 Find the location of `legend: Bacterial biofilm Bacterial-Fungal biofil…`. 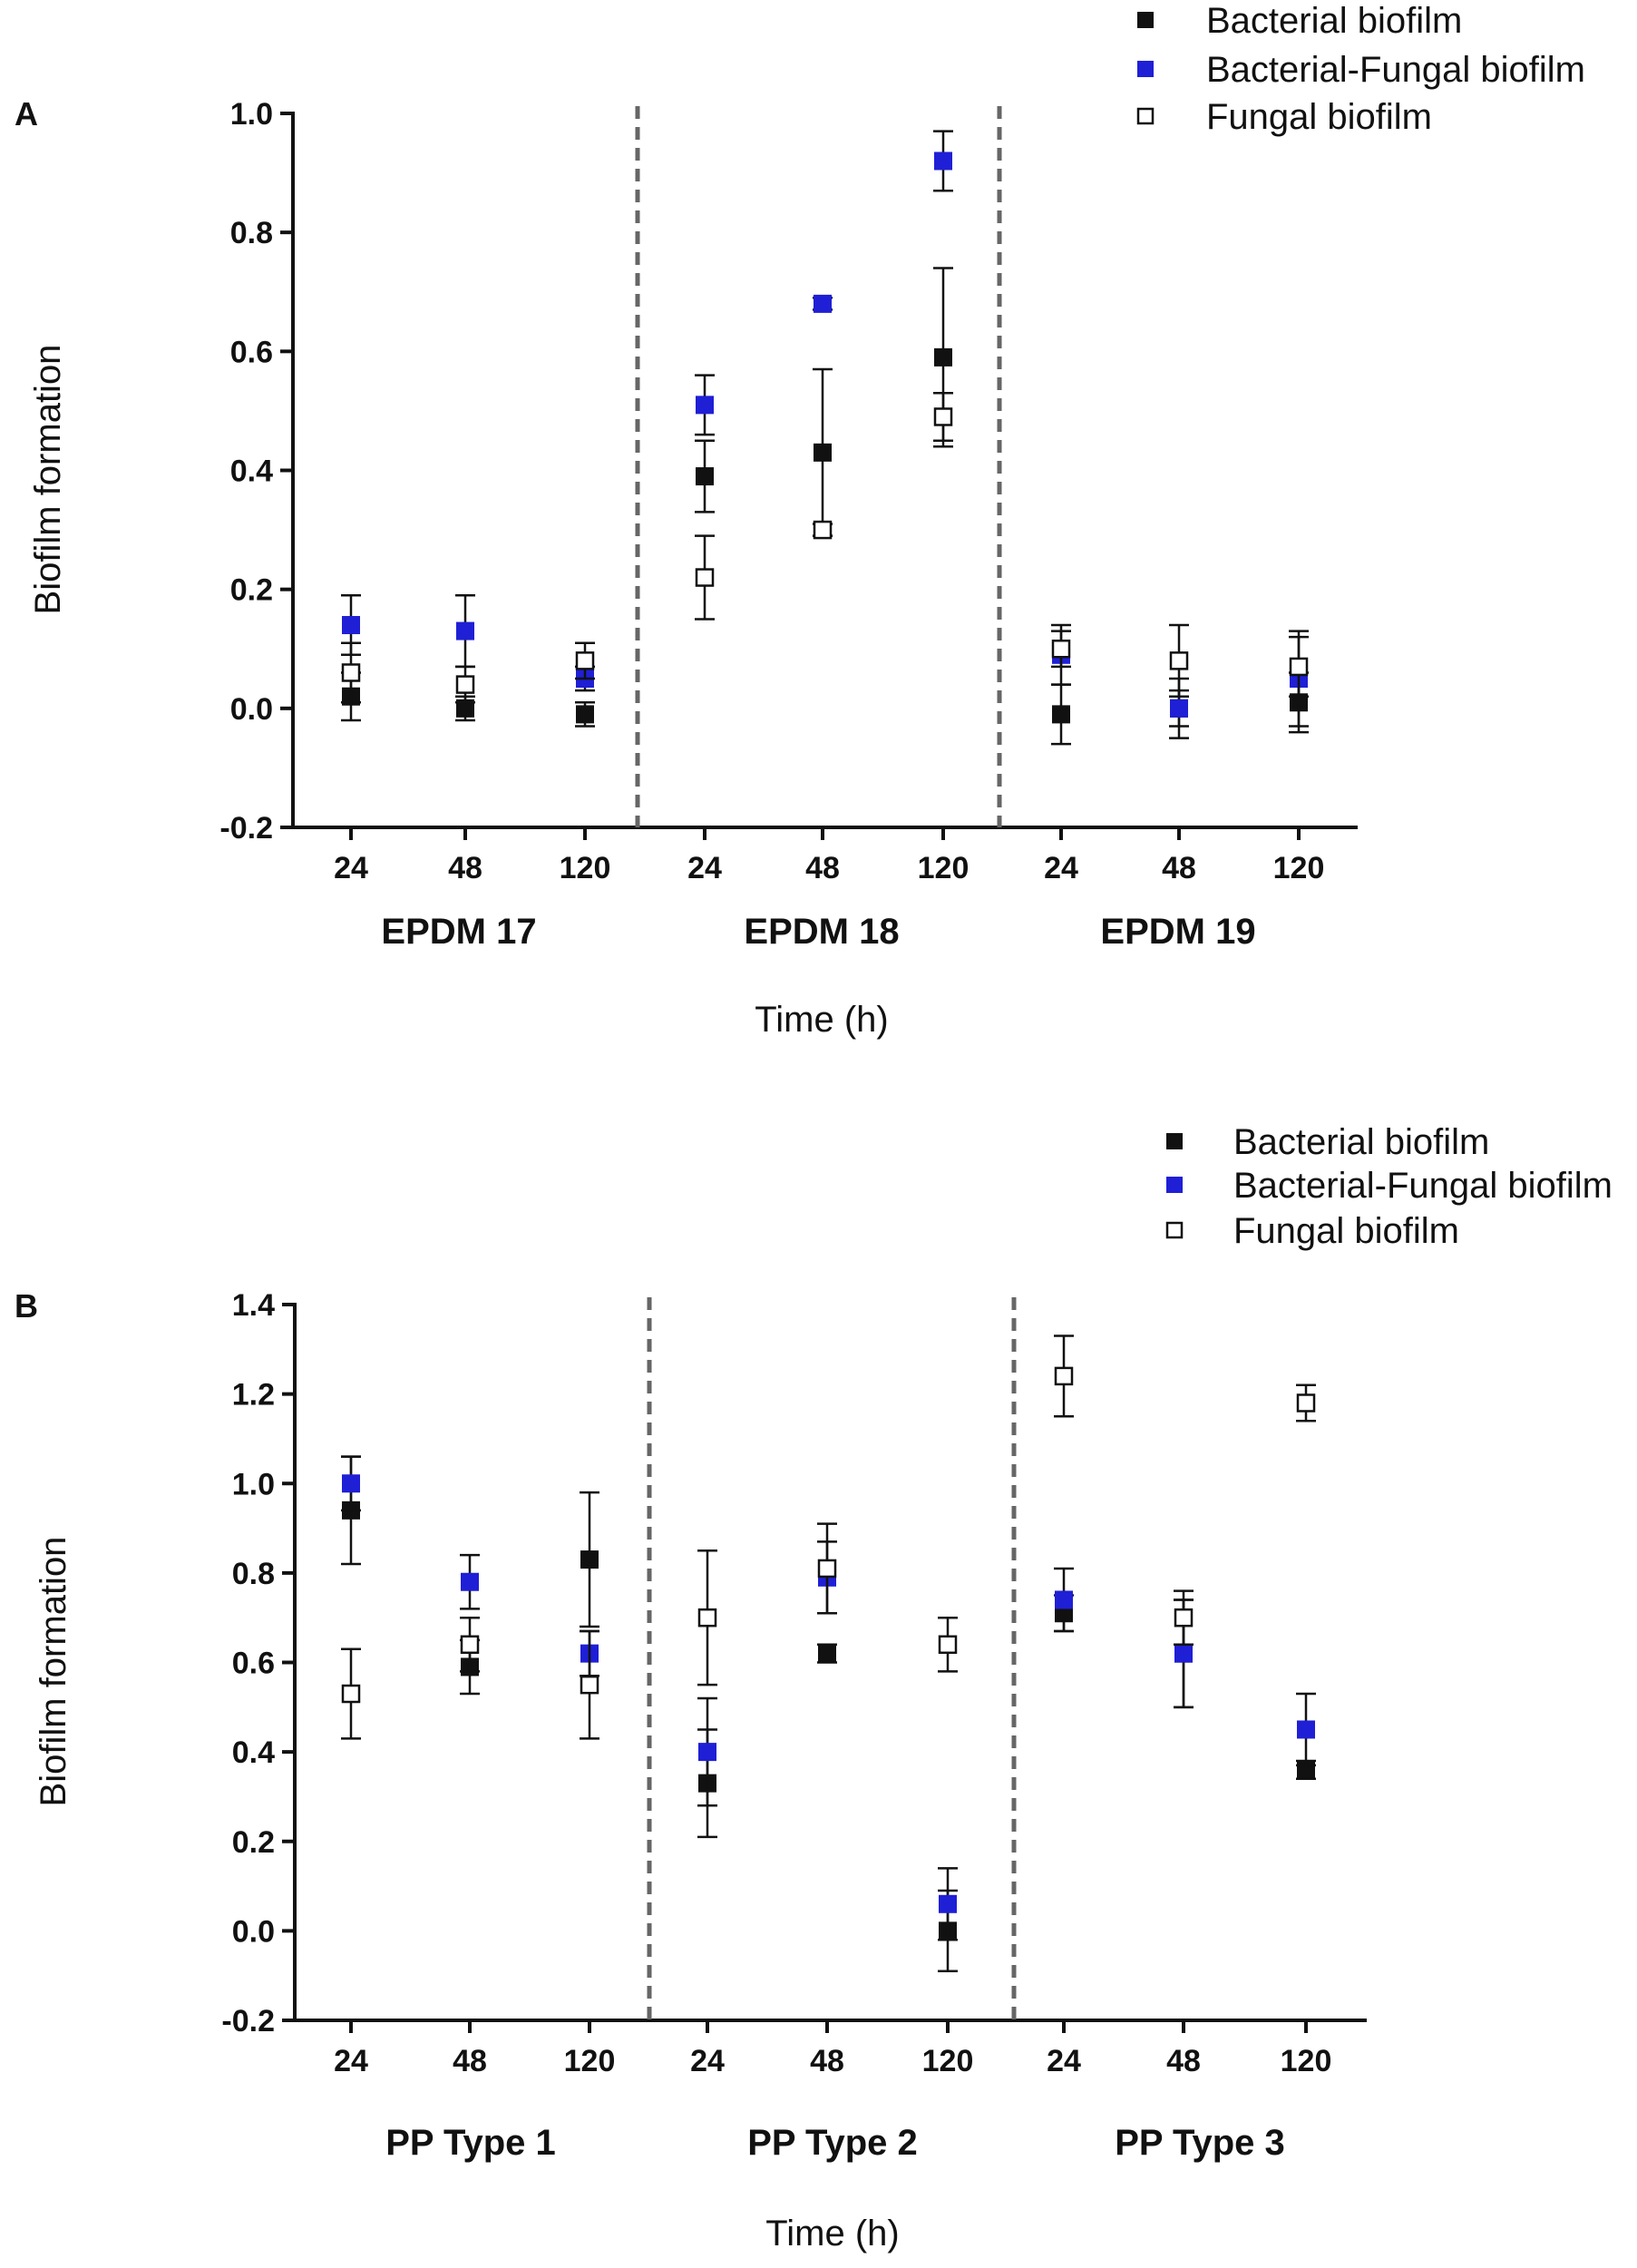

legend: Bacterial biofilm Bacterial-Fungal biofil… is located at coordinates (1360, 69).